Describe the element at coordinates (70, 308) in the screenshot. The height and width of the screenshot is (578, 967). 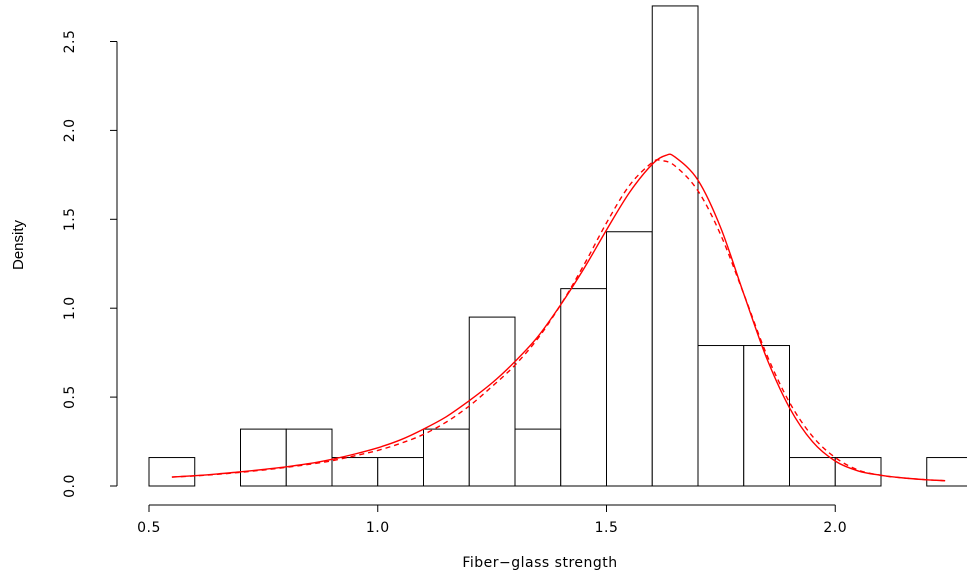
I see `y-tick-label: 1.0` at that location.